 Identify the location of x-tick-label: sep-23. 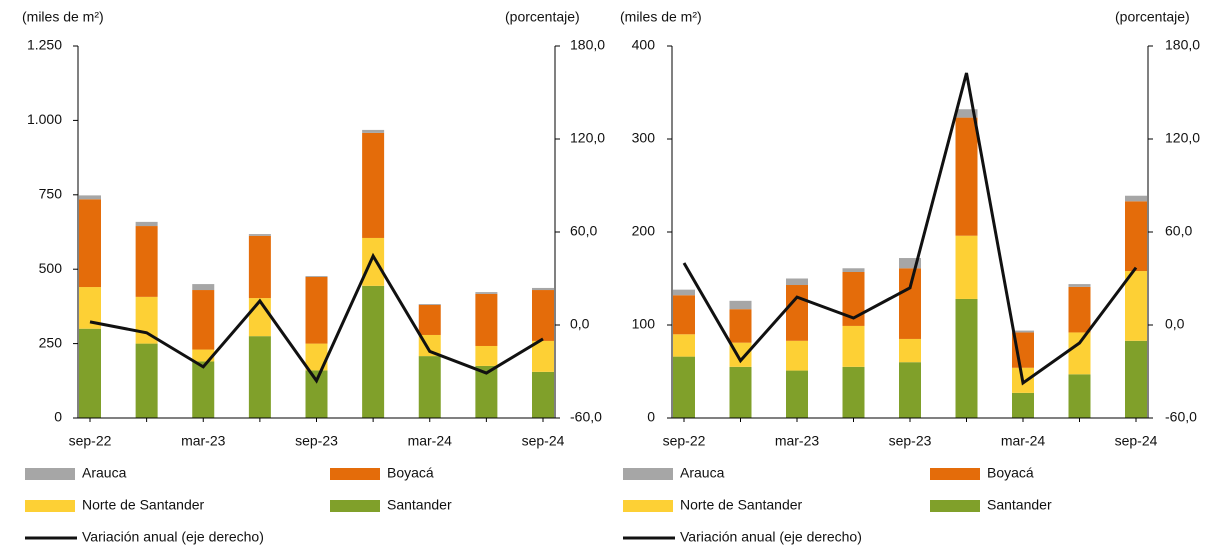
(910, 441).